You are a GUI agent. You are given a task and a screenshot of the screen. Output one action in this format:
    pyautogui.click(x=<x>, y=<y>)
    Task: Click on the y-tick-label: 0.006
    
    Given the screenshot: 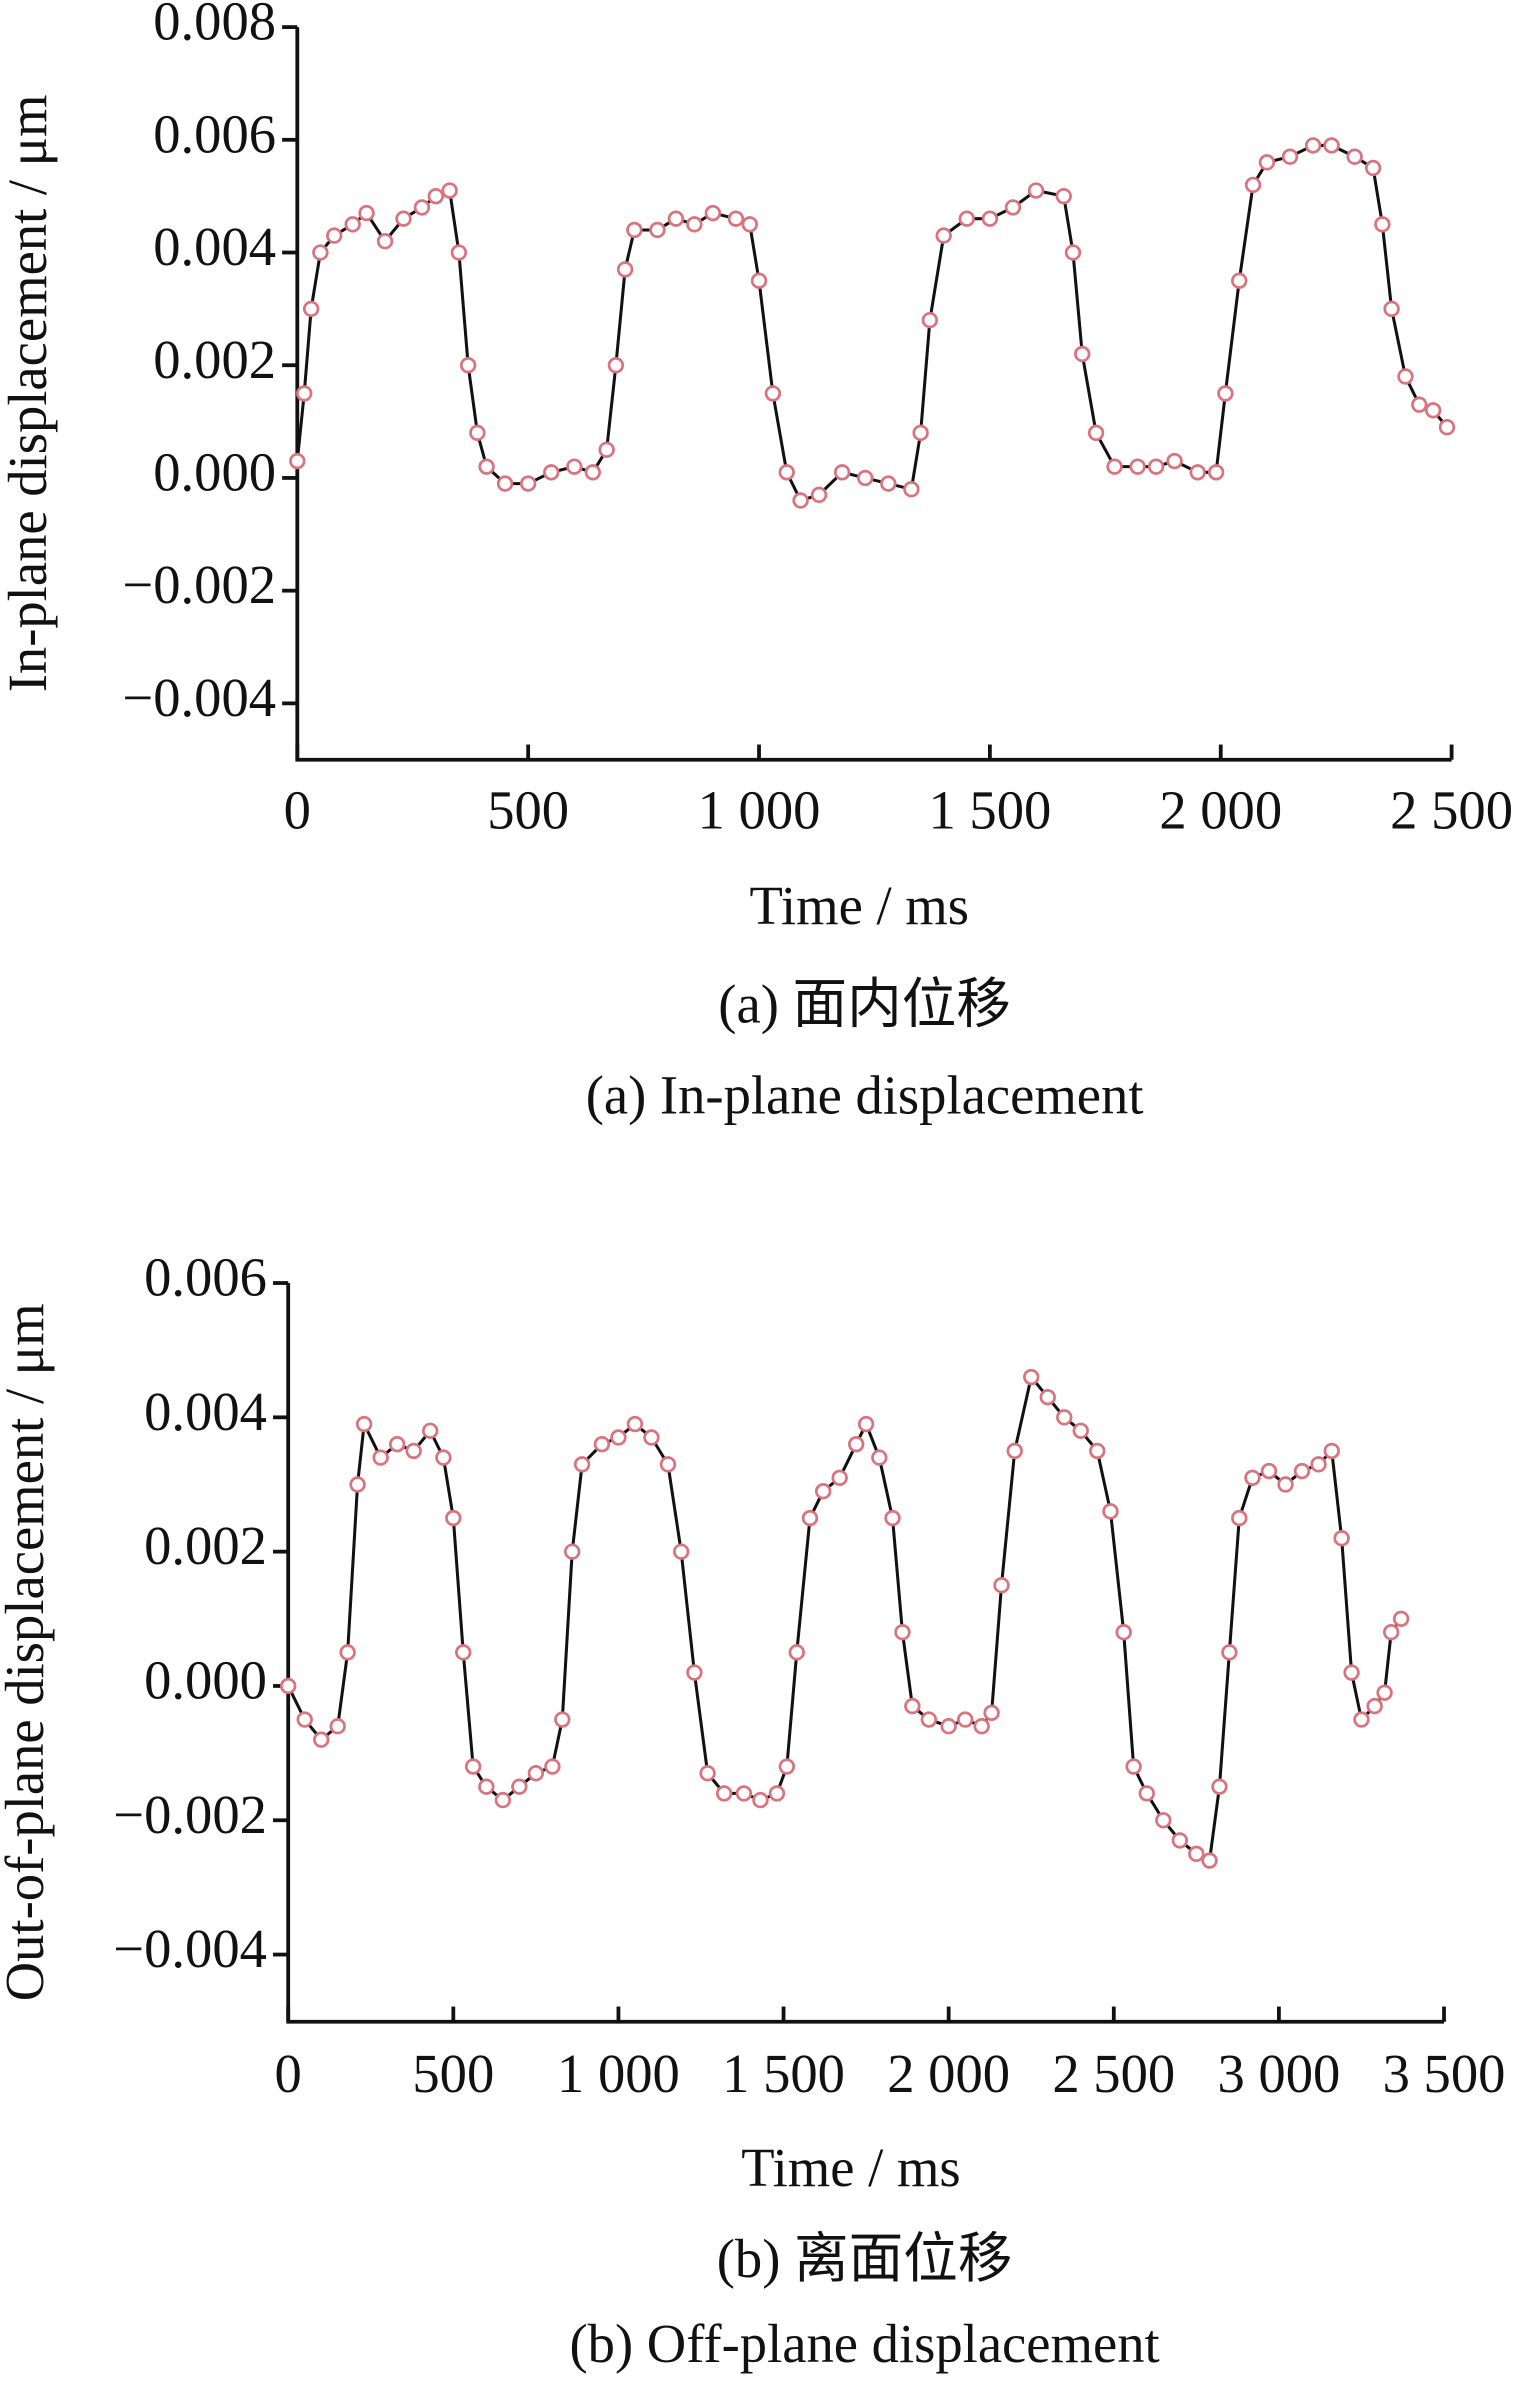 What is the action you would take?
    pyautogui.click(x=205, y=1277)
    